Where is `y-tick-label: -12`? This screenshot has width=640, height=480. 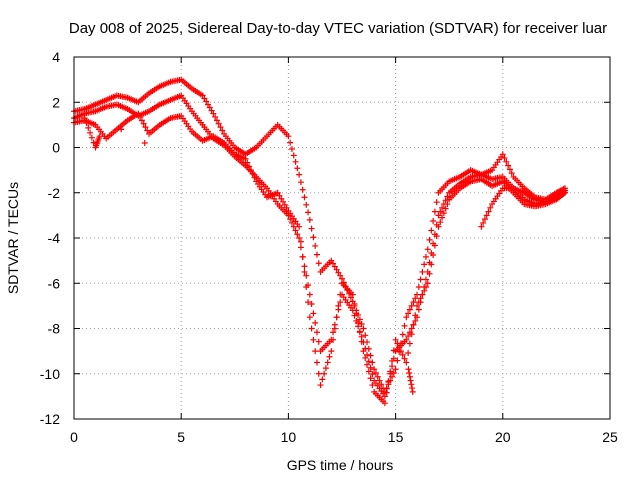
y-tick-label: -12 is located at coordinates (50, 419).